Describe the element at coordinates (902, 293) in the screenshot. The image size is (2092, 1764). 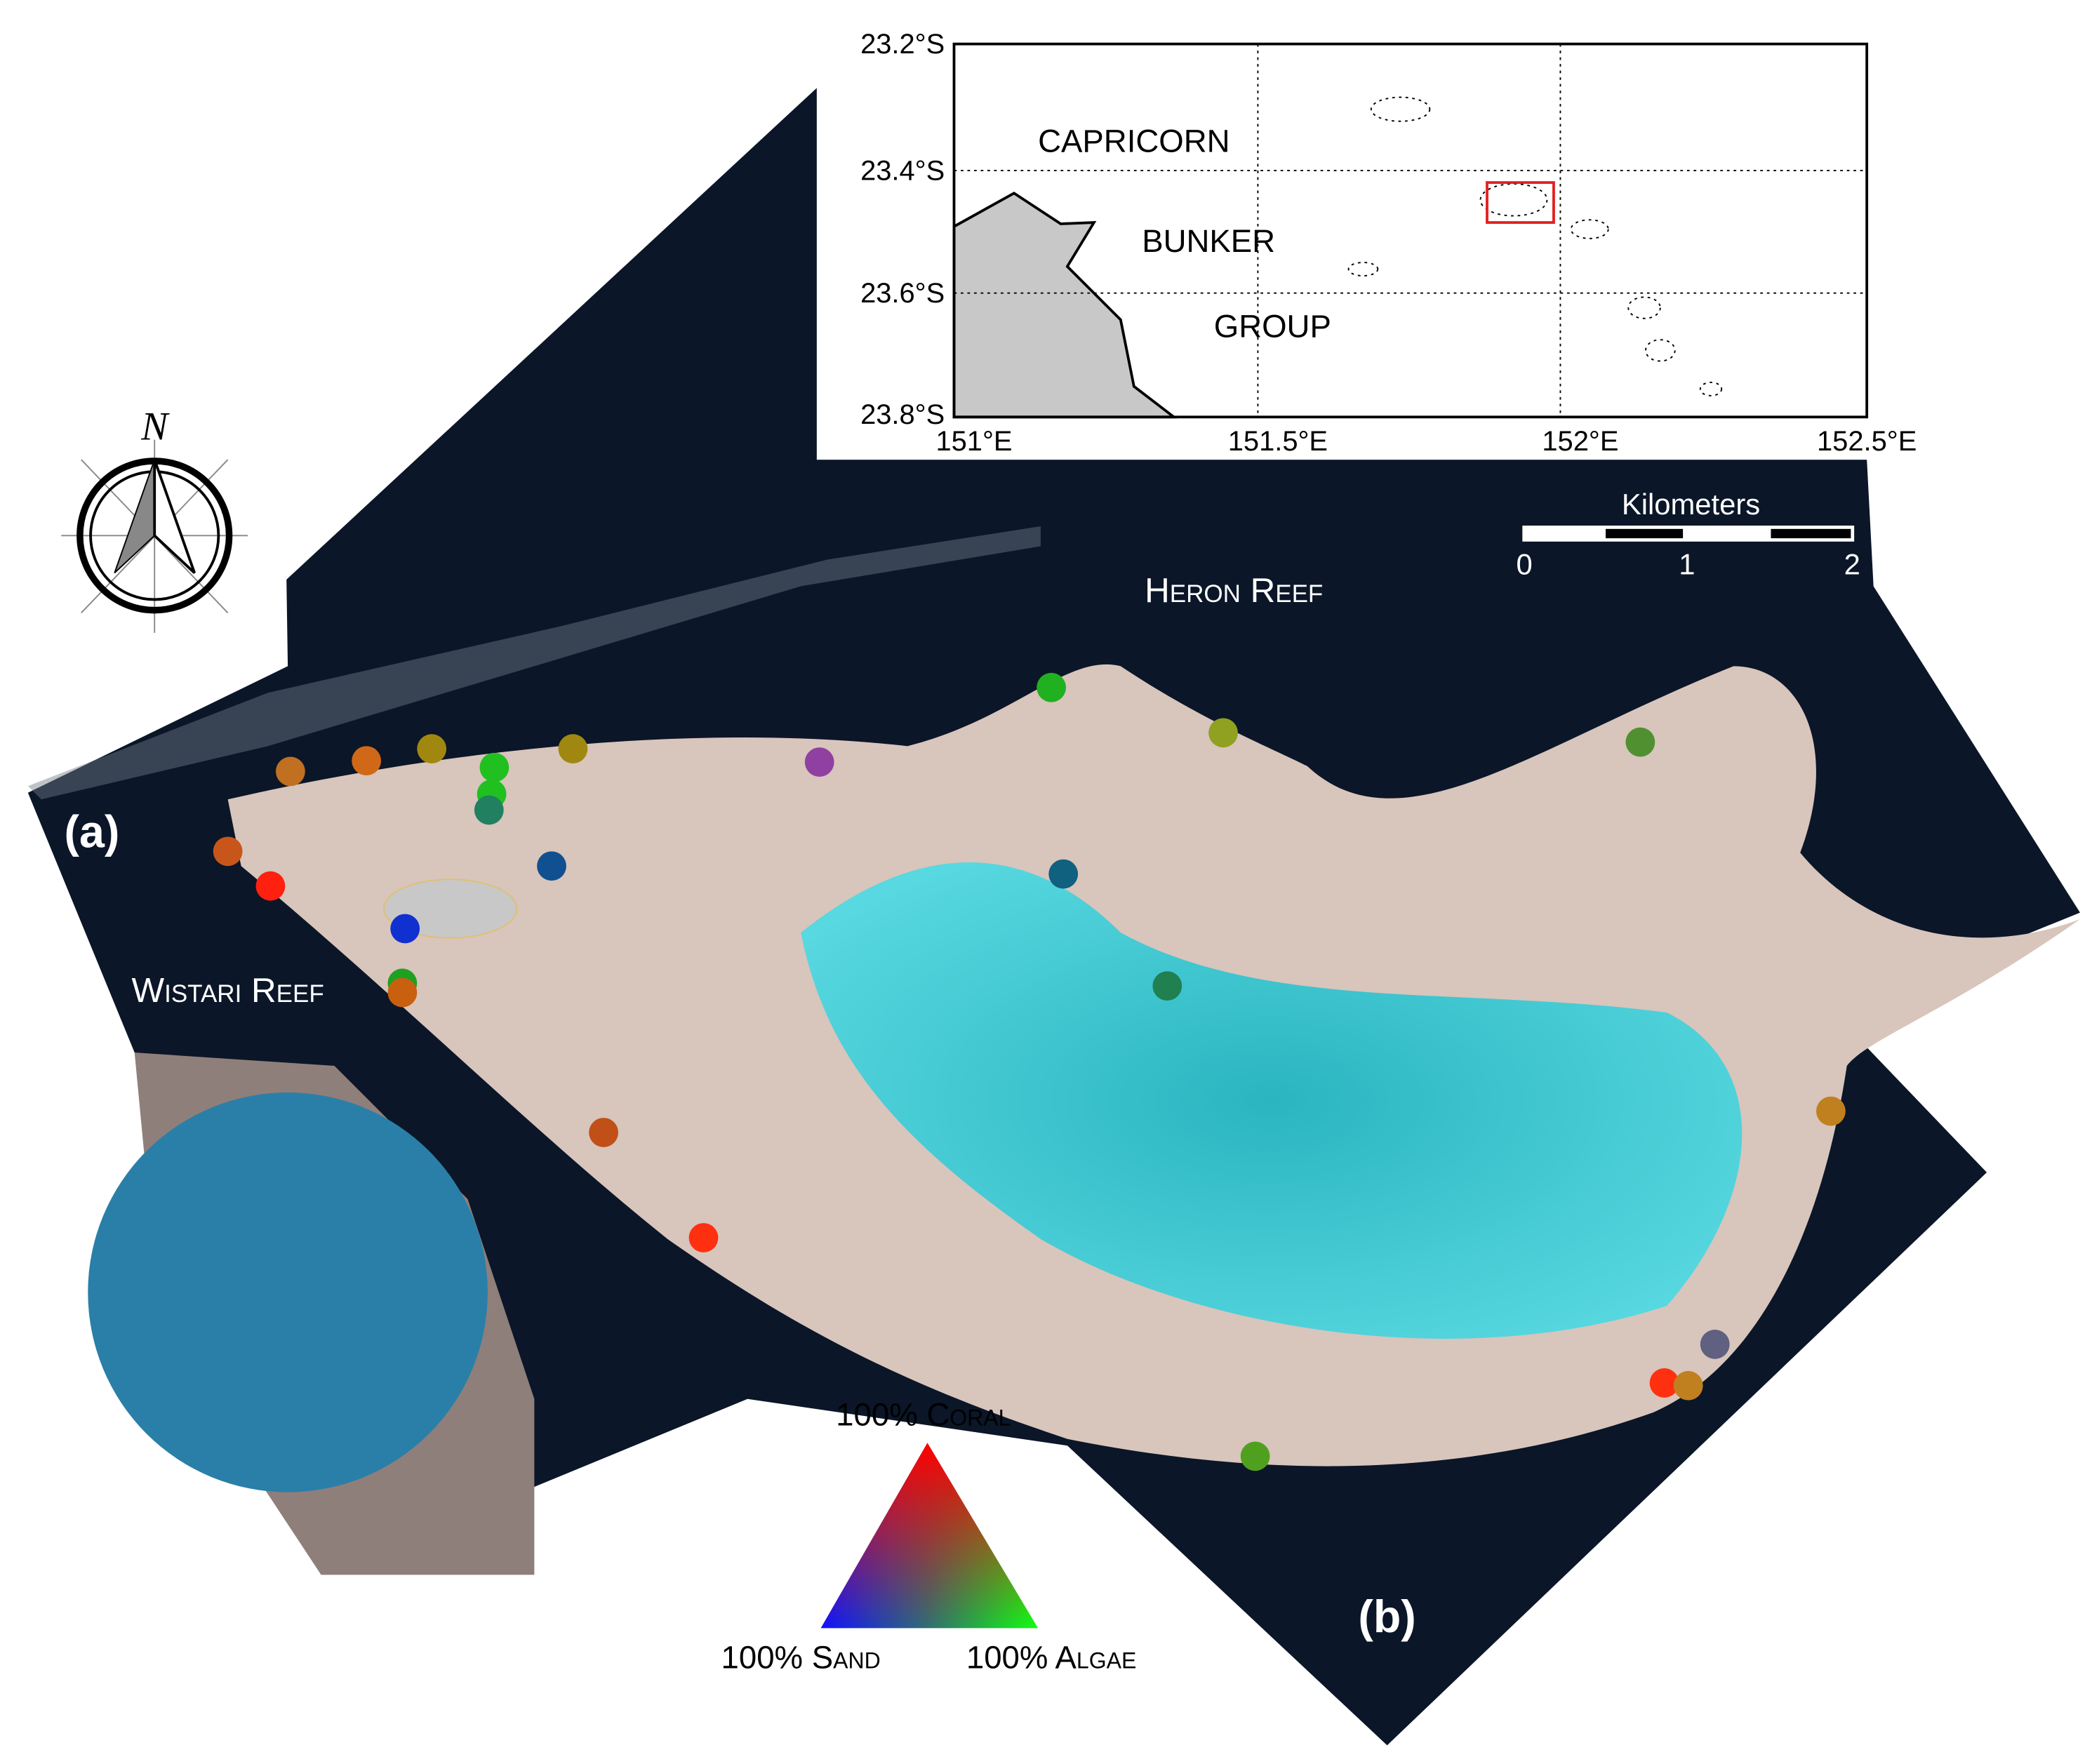
I see `lat-label: 23.6°S` at that location.